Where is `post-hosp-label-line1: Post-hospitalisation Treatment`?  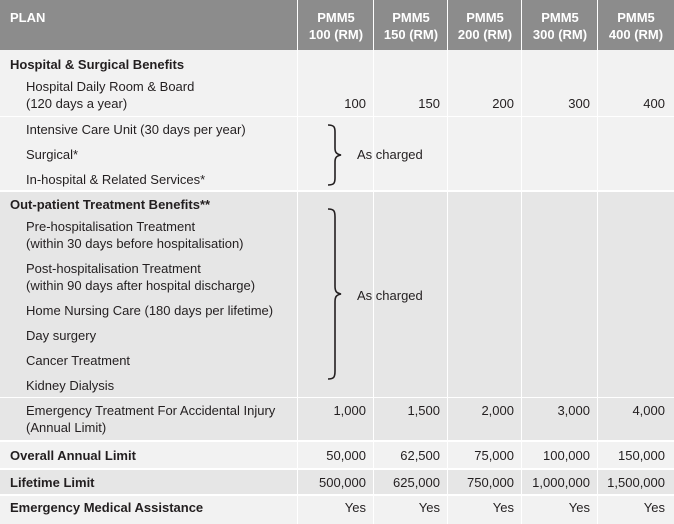
post-hosp-label-line1: Post-hospitalisation Treatment is located at coordinates (113, 268).